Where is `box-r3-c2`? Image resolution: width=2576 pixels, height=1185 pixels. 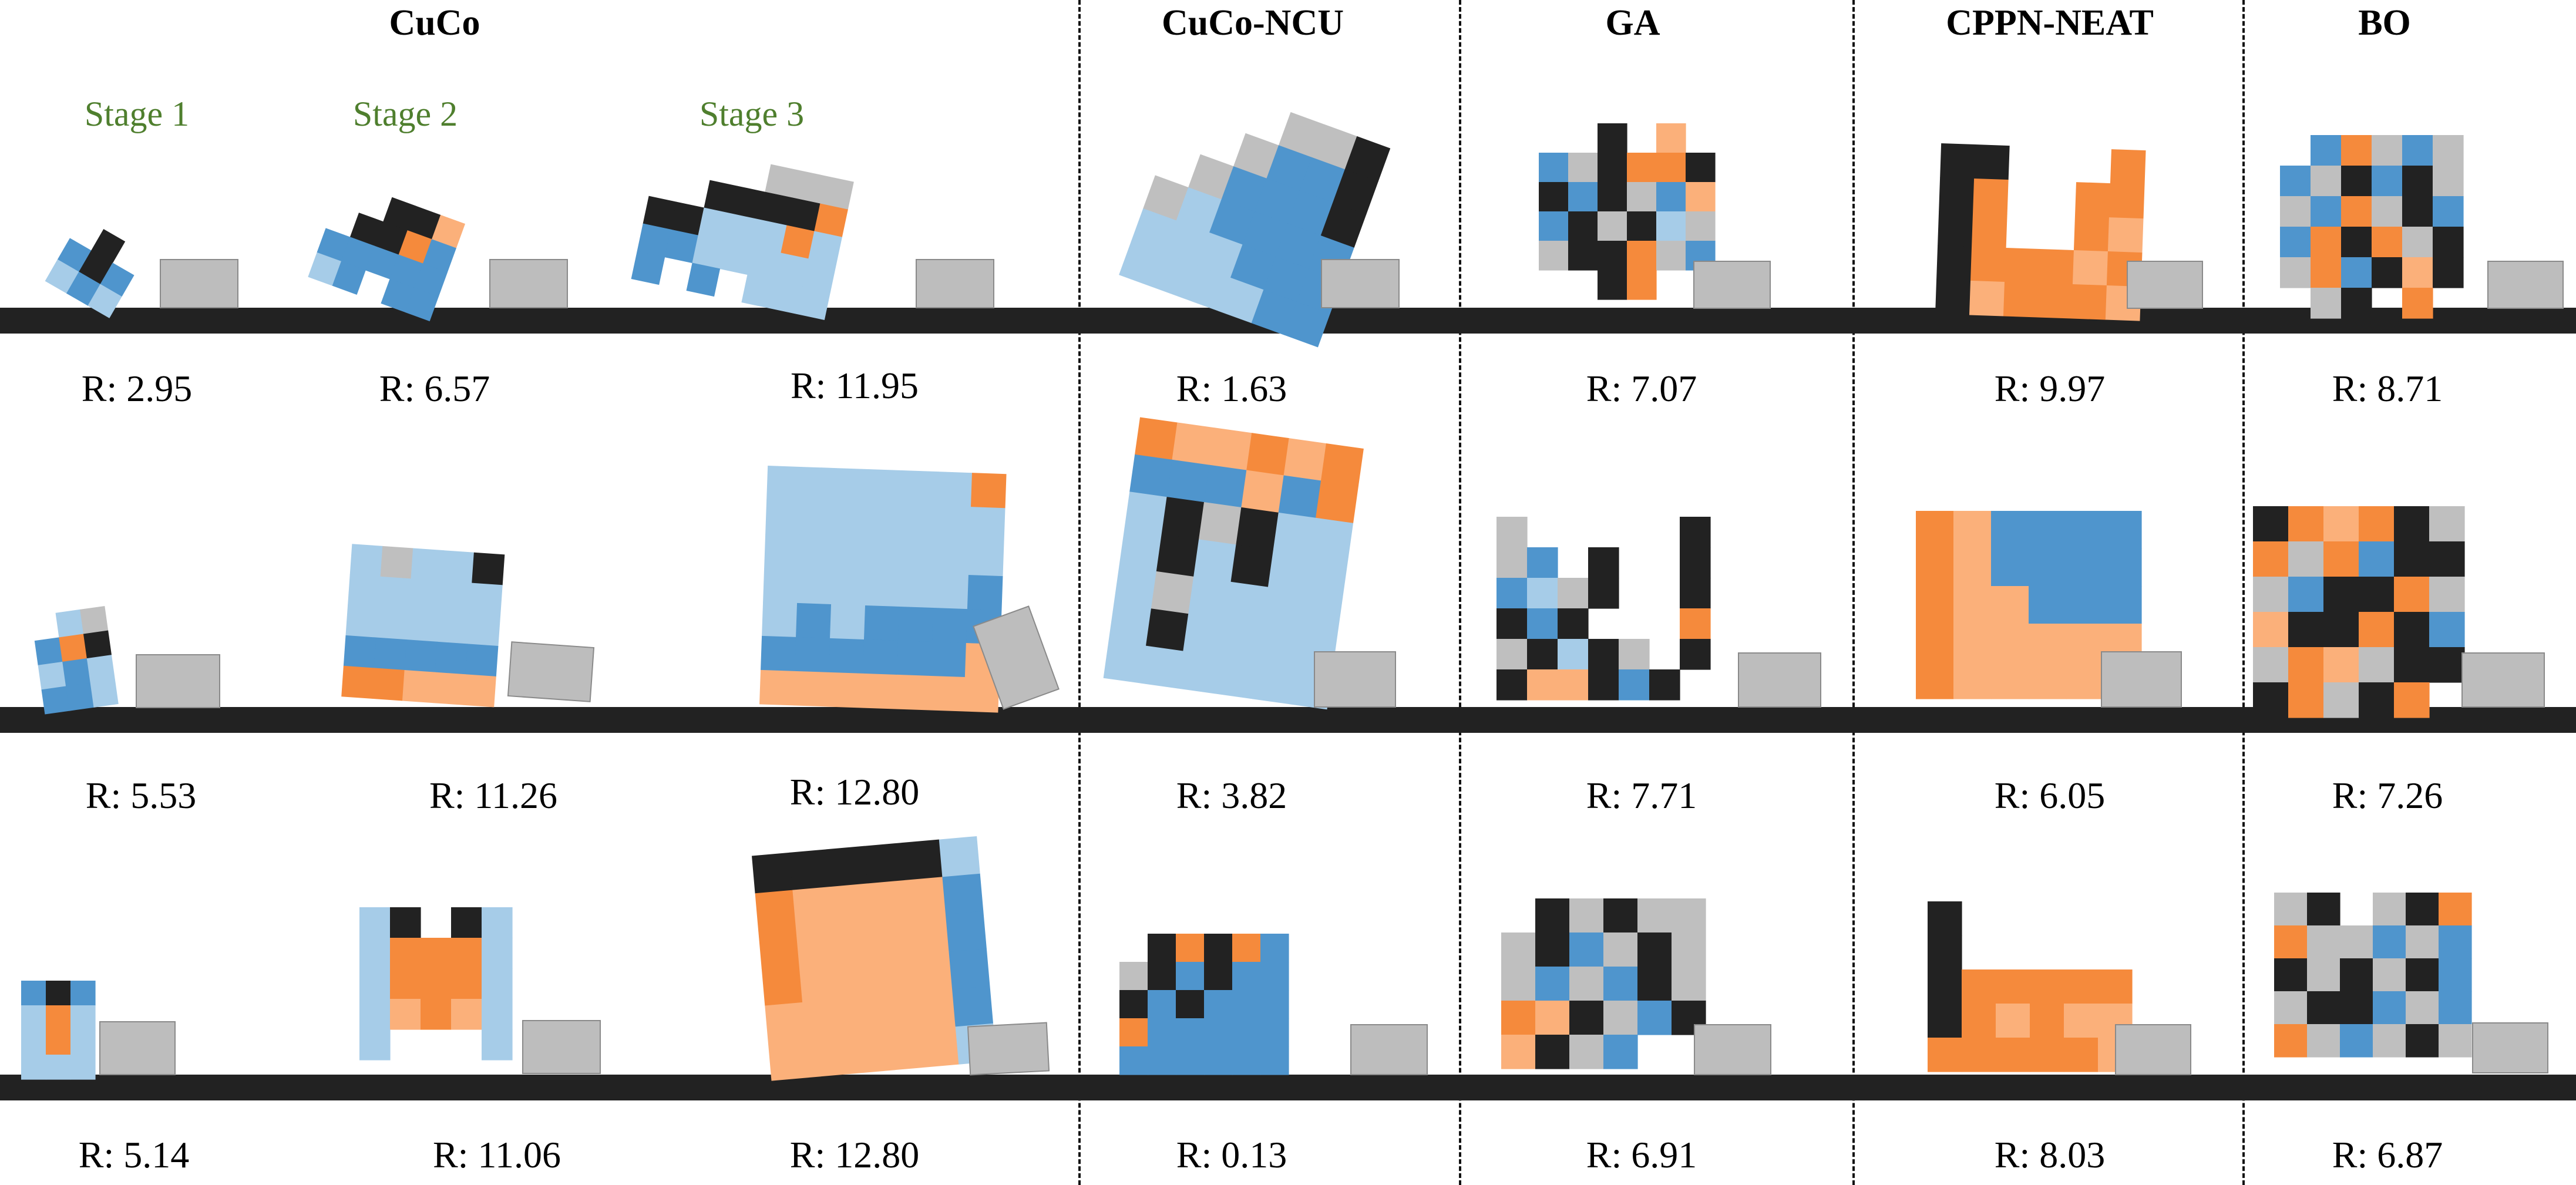 box-r3-c2 is located at coordinates (561, 1047).